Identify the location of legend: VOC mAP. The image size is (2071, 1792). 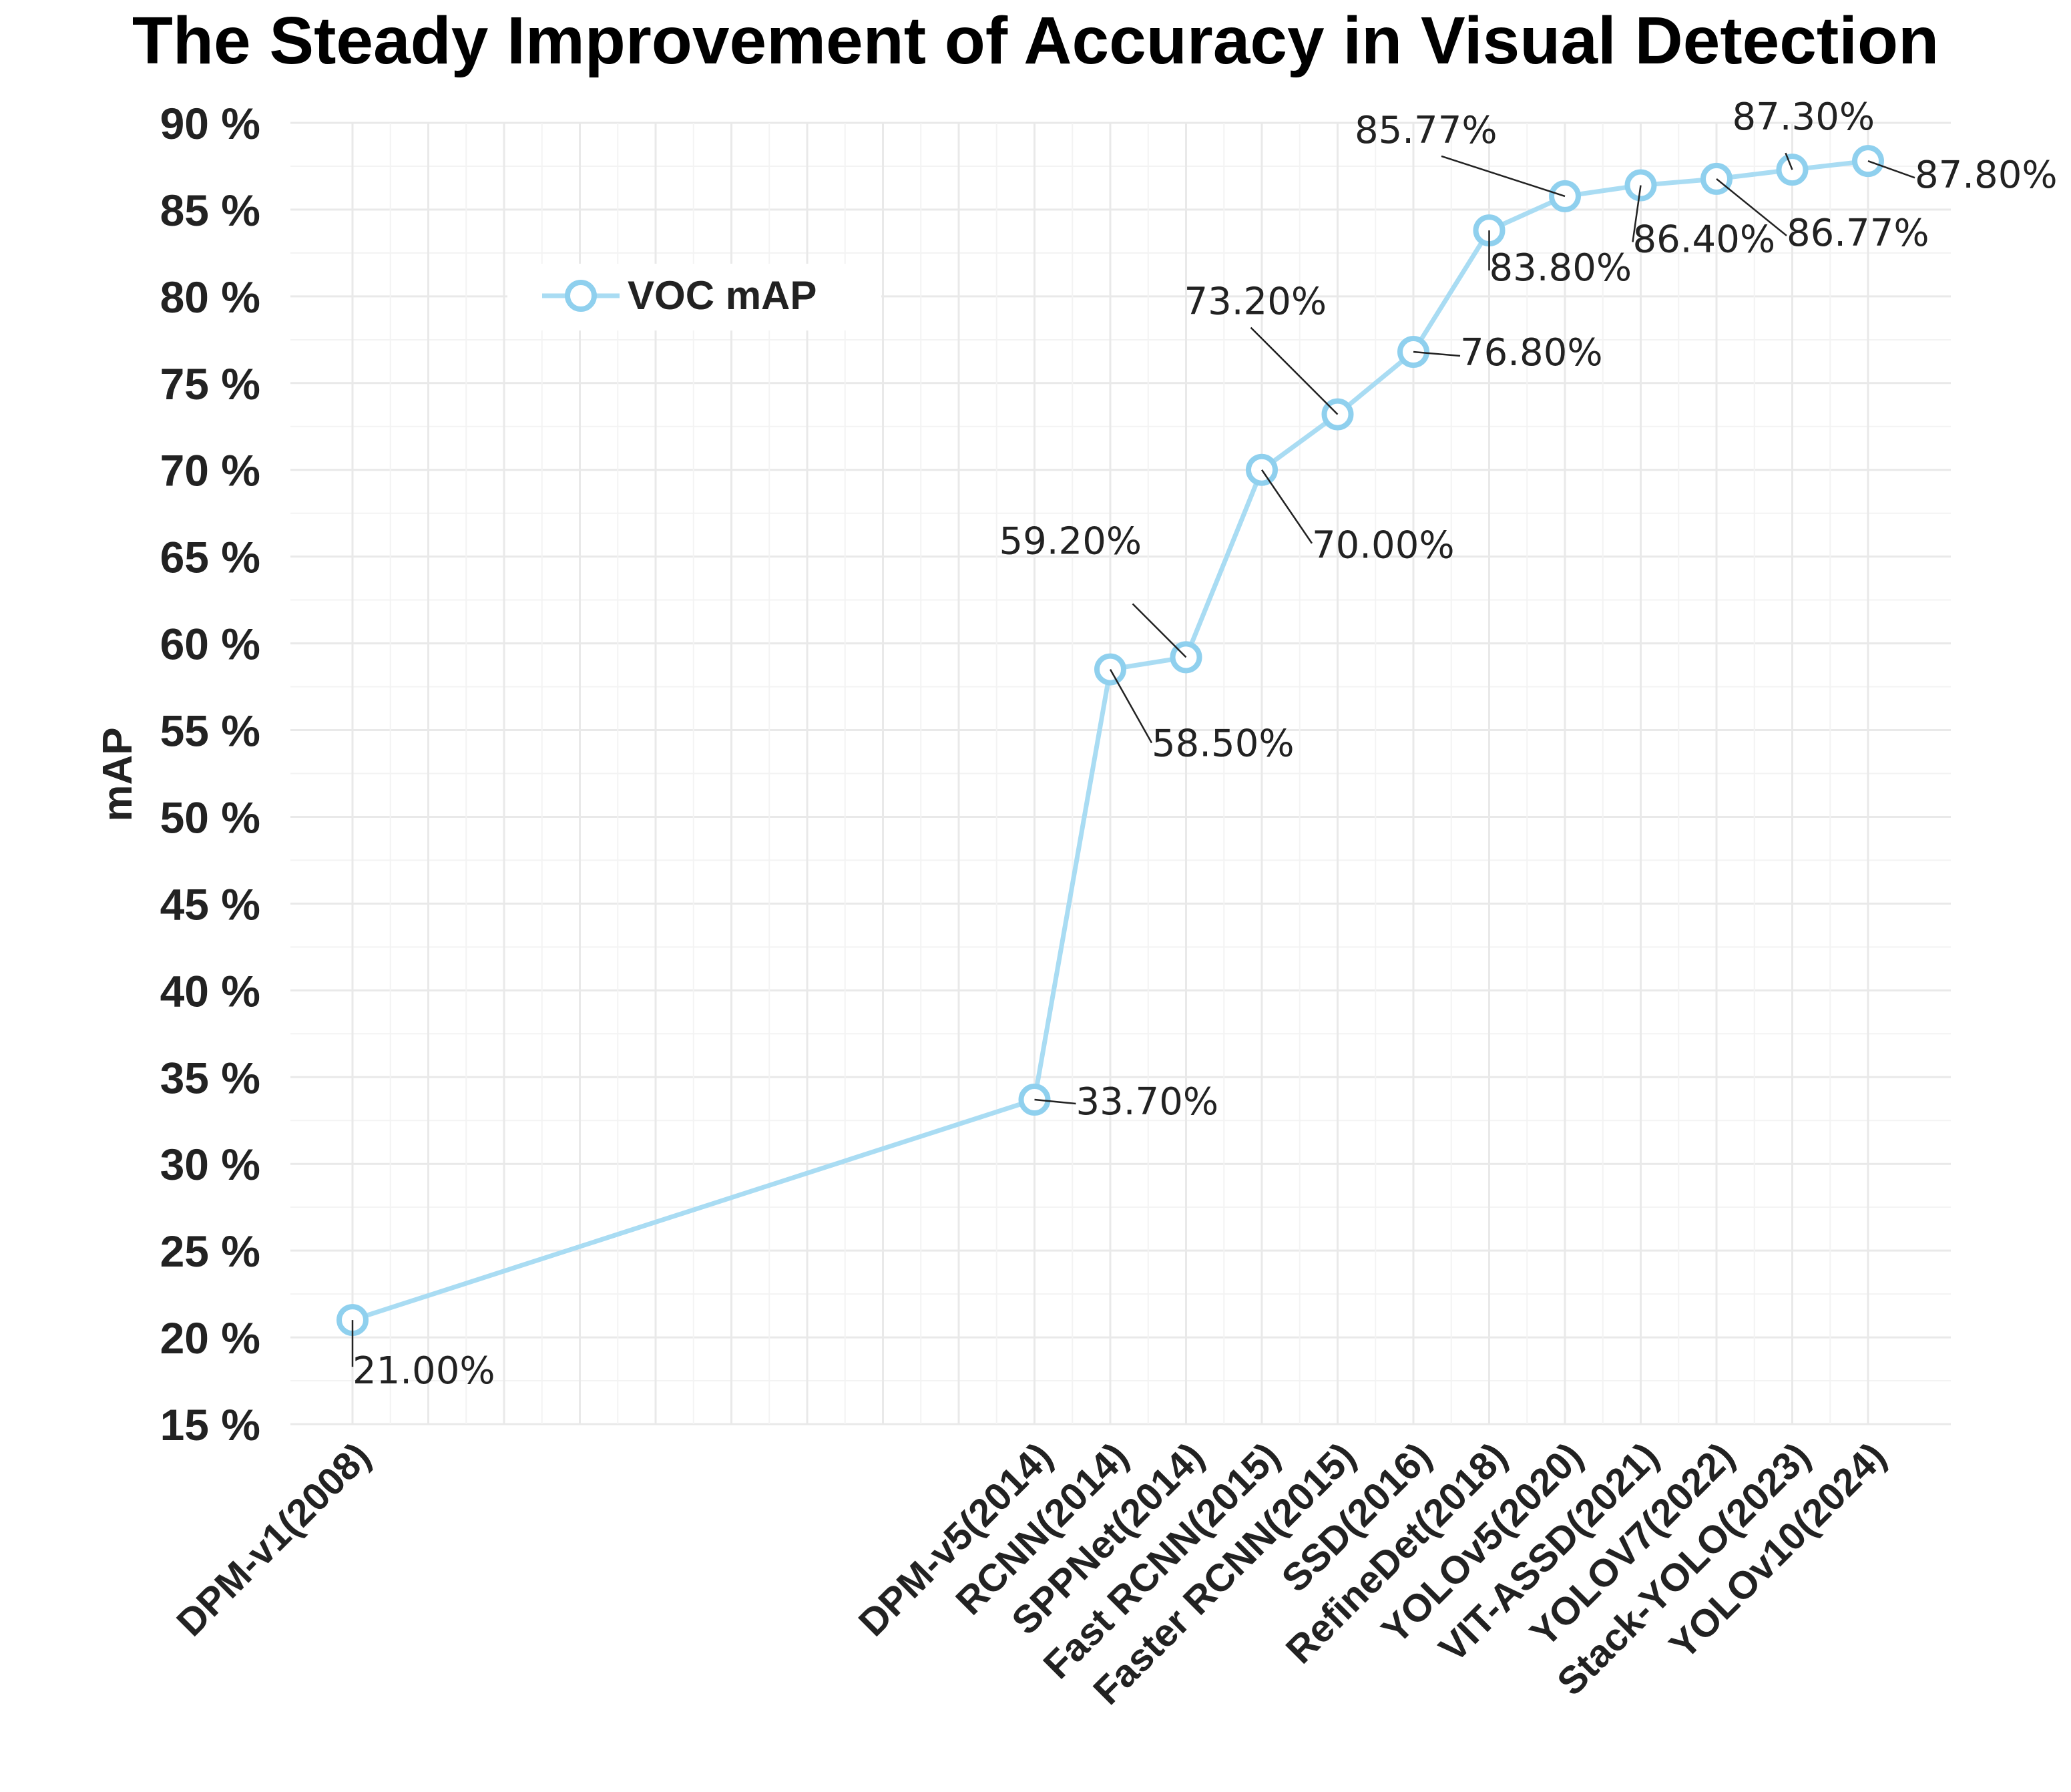
(694, 297).